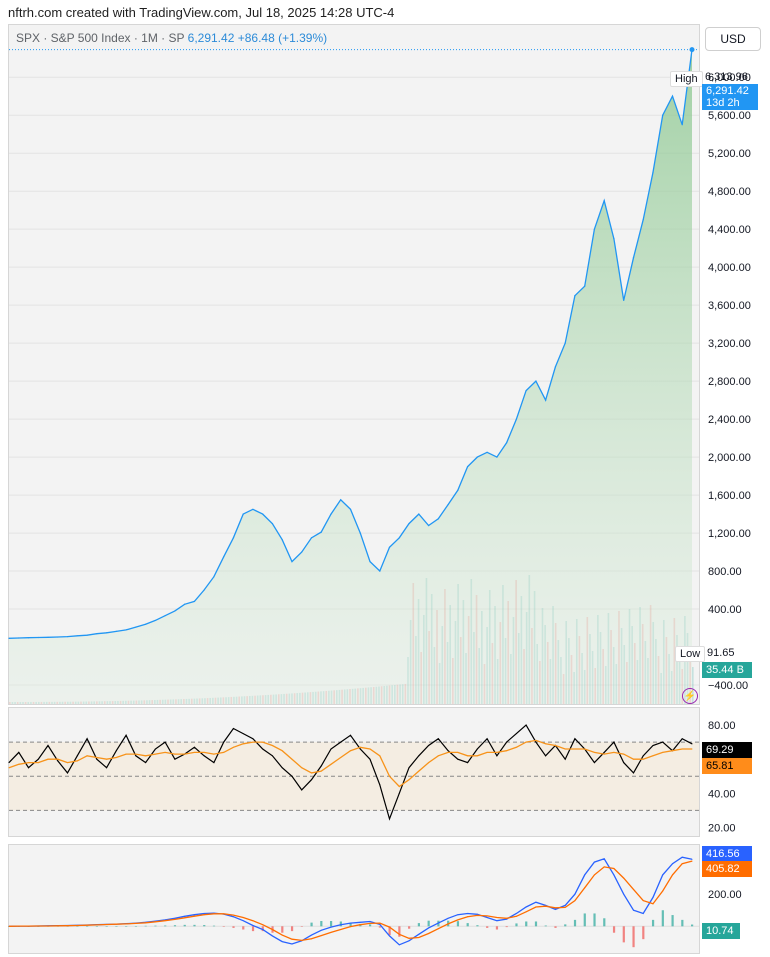 The image size is (770, 957). Describe the element at coordinates (729, 268) in the screenshot. I see `price-axis-tick: 4,000.00` at that location.